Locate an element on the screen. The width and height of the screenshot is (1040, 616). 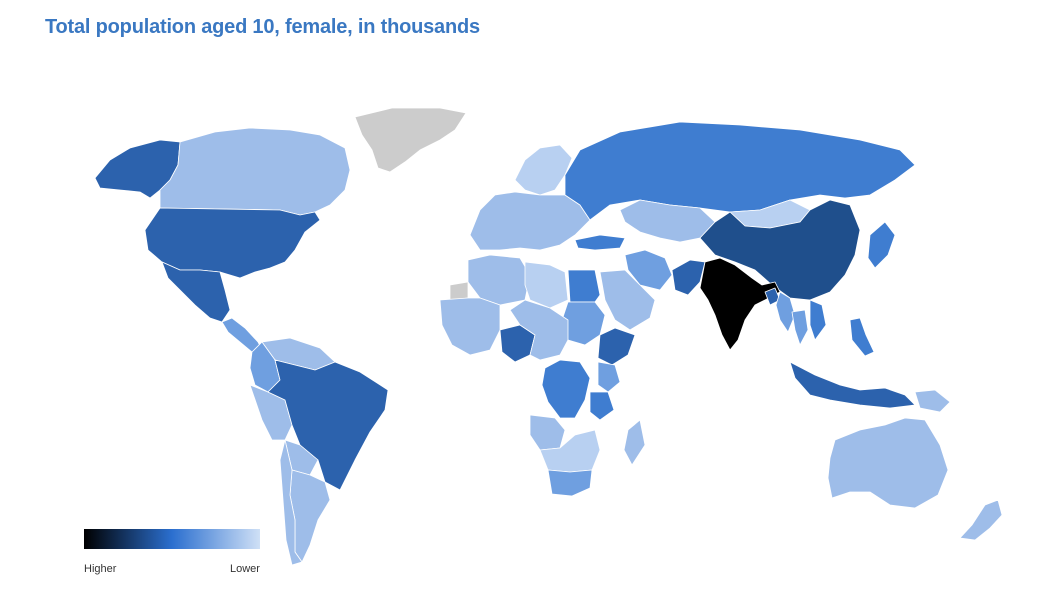
region-central-africa is located at coordinates (539, 330).